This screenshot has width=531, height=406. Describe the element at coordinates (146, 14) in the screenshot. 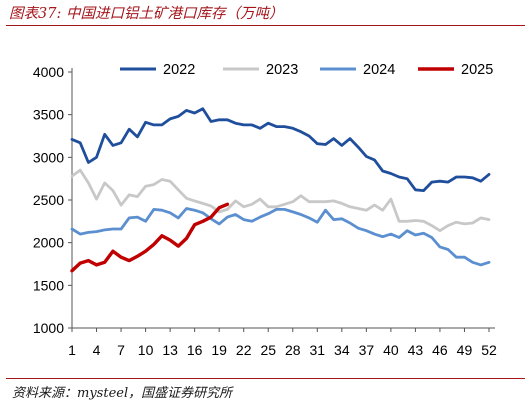

I see `figure-title: 图表37: 中国进口铝土矿港口库存（万吨）` at that location.